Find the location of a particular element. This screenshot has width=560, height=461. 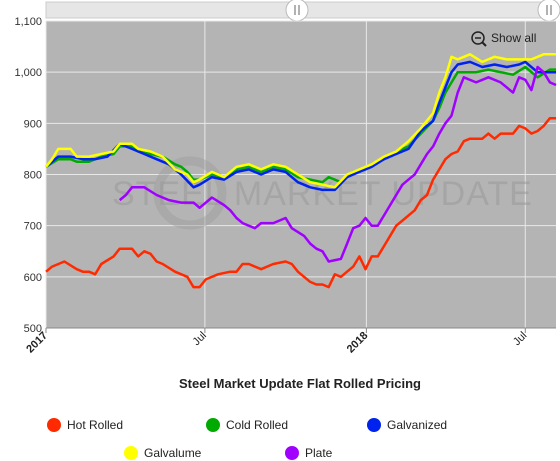

legend-label: Plate is located at coordinates (319, 453).